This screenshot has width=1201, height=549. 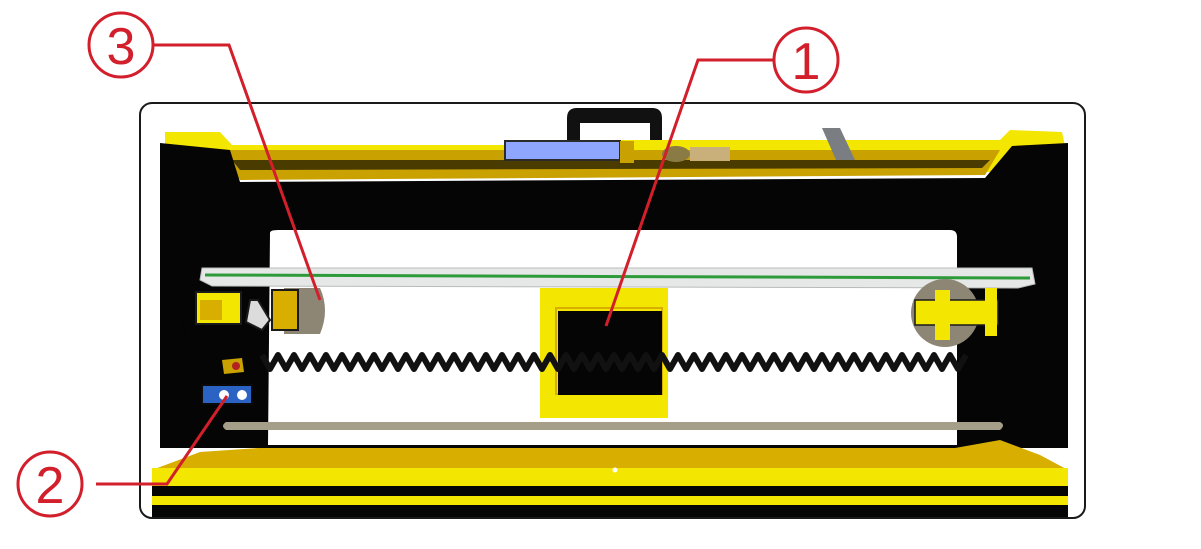 I want to click on bottom-band-upper, so click(x=610, y=455).